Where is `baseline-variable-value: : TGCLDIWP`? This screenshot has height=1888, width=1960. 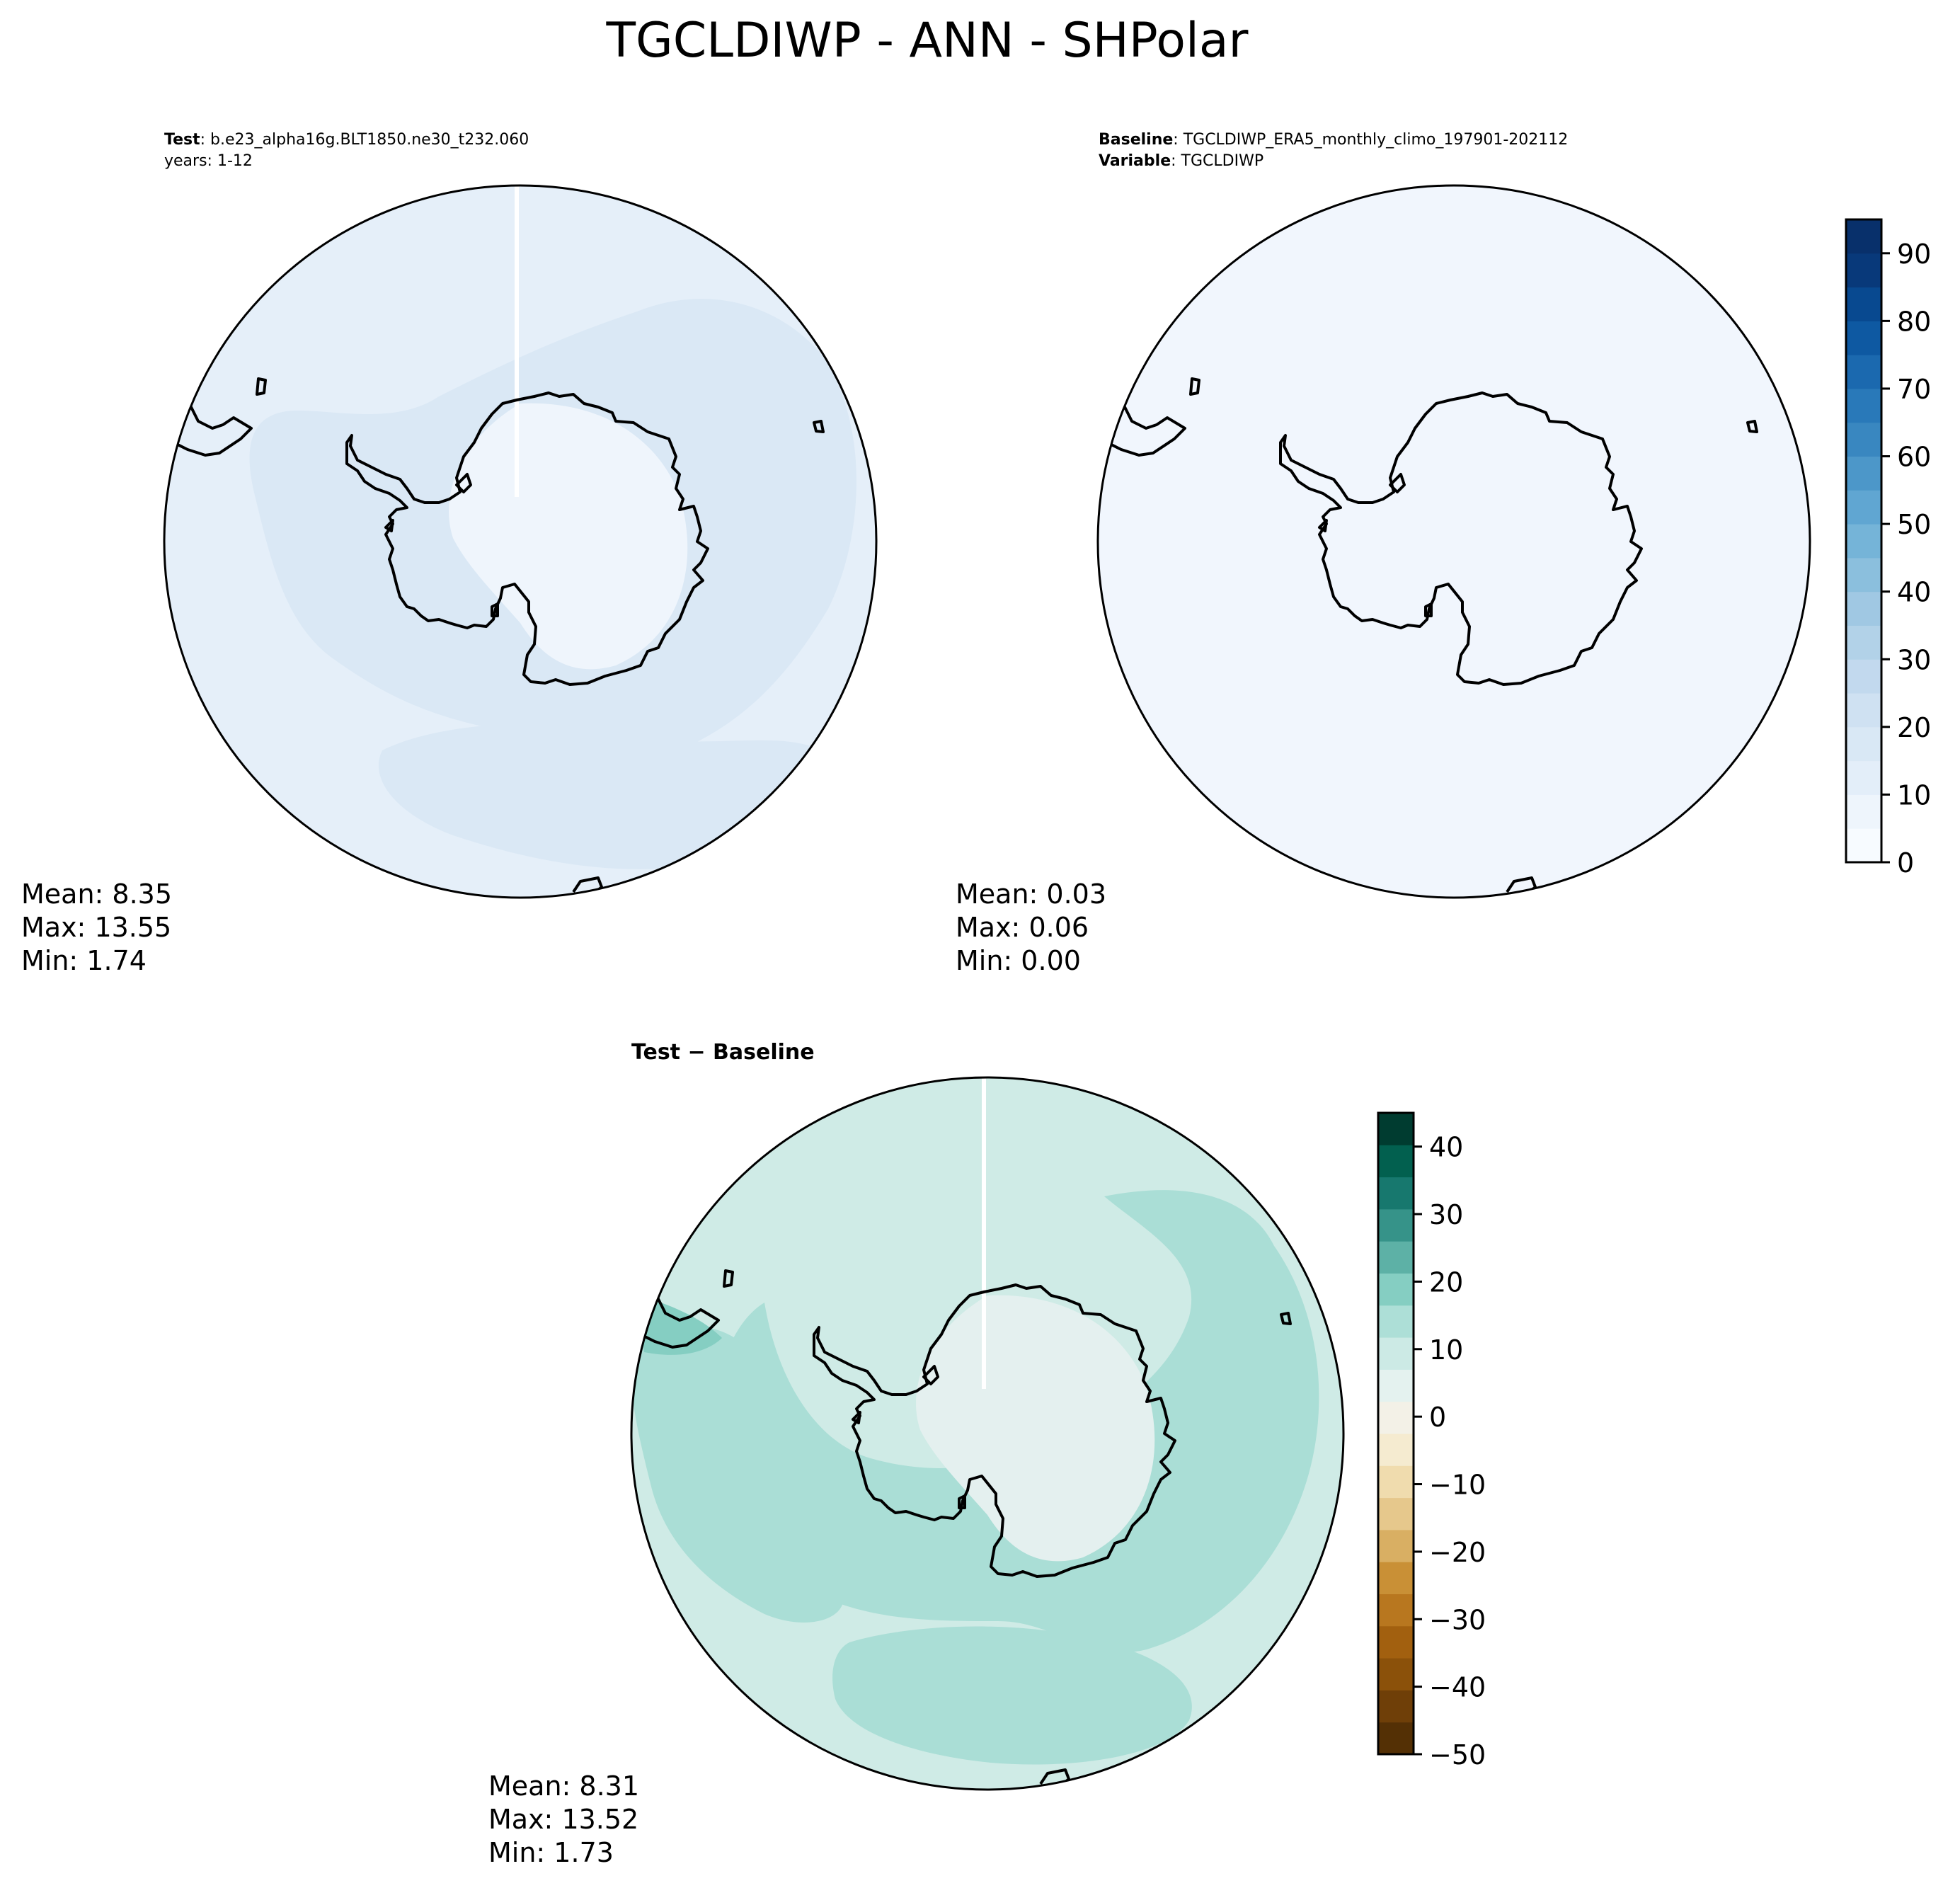 baseline-variable-value: : TGCLDIWP is located at coordinates (1217, 161).